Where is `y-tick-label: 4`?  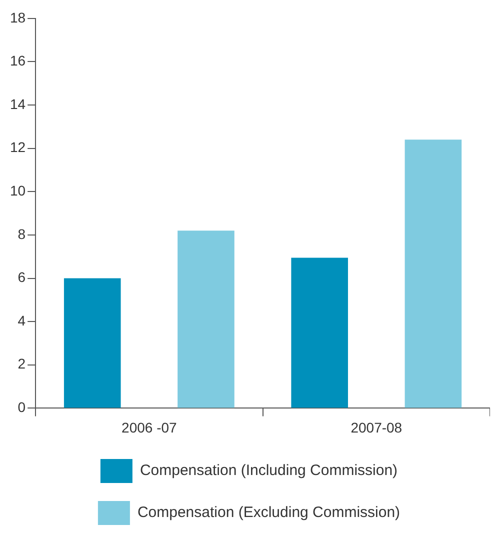 y-tick-label: 4 is located at coordinates (22, 320).